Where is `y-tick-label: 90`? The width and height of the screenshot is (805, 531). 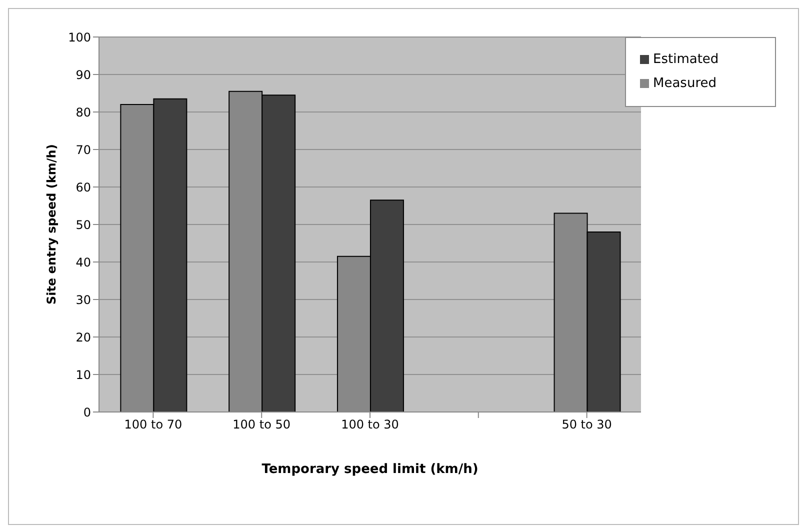
y-tick-label: 90 is located at coordinates (83, 75).